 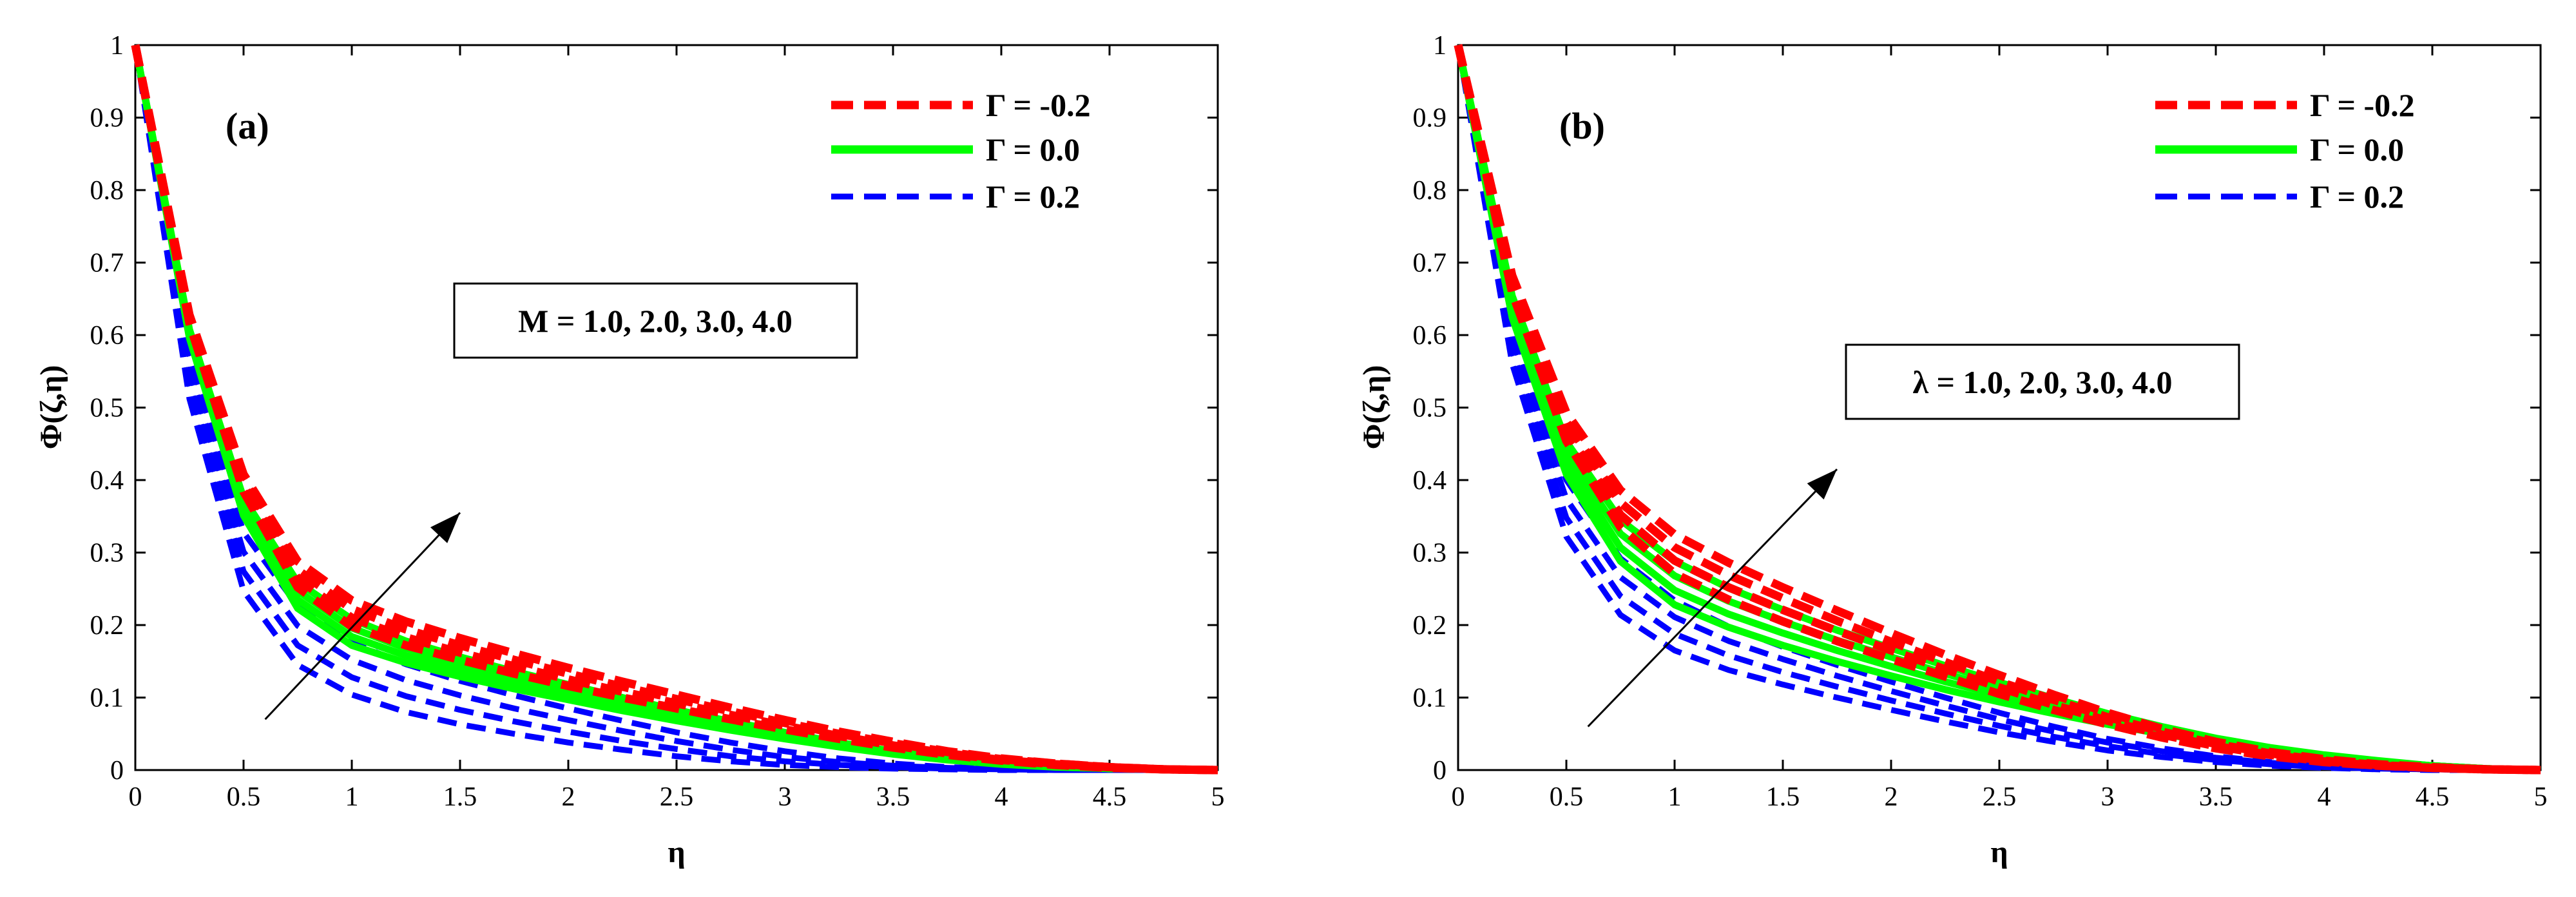 I want to click on panel-a-x-tick-label-6: 3, so click(x=785, y=797).